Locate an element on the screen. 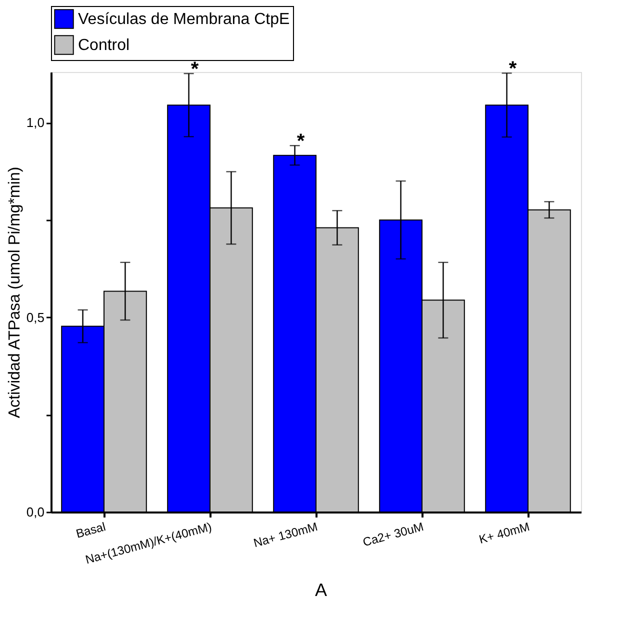 Image resolution: width=627 pixels, height=633 pixels. legend-label: Control is located at coordinates (104, 45).